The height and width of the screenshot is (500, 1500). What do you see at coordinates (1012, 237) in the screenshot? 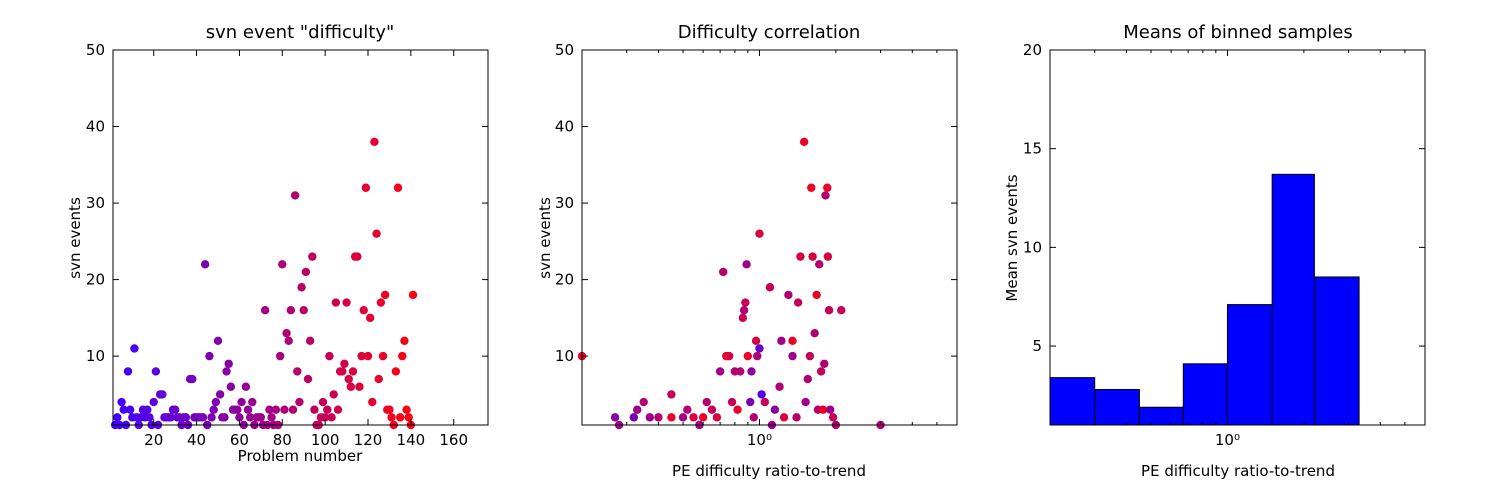
I see `panel-3-ylabel: Mean svn events` at bounding box center [1012, 237].